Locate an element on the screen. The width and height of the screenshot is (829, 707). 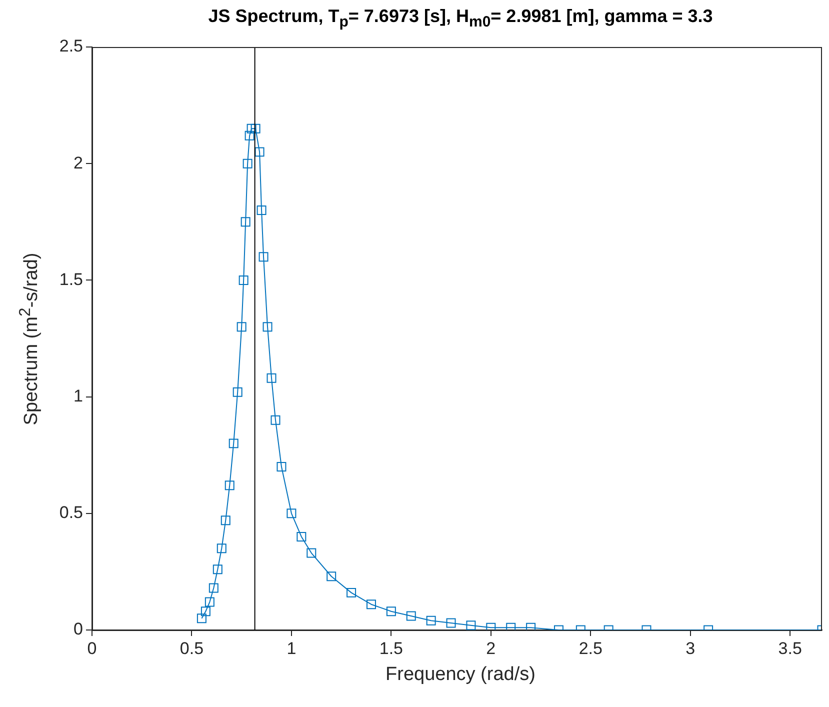
x-tick-label: 1.5 is located at coordinates (391, 648).